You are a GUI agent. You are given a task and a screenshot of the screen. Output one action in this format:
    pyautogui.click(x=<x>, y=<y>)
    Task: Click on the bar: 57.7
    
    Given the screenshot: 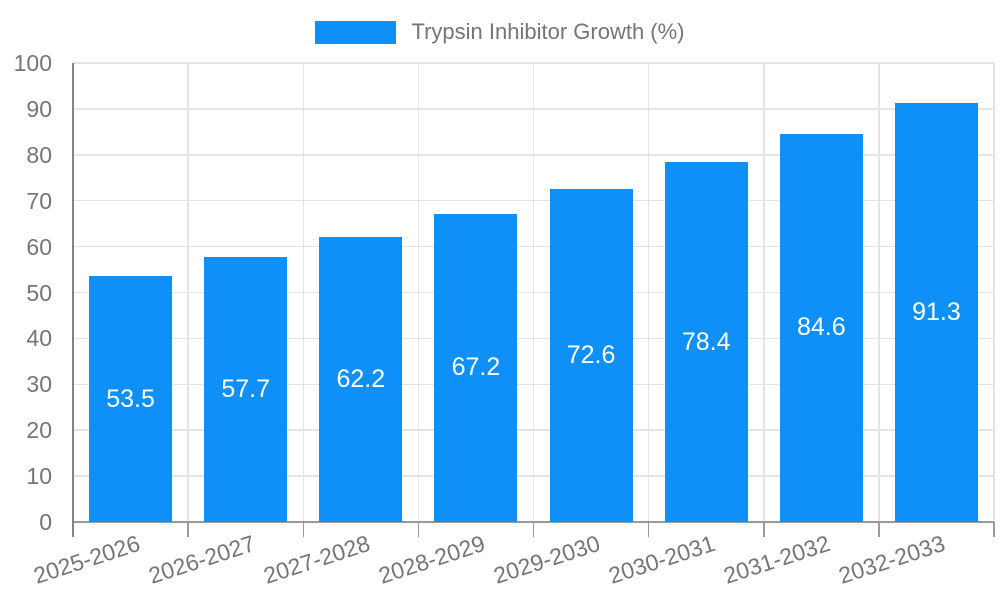 What is the action you would take?
    pyautogui.click(x=246, y=389)
    